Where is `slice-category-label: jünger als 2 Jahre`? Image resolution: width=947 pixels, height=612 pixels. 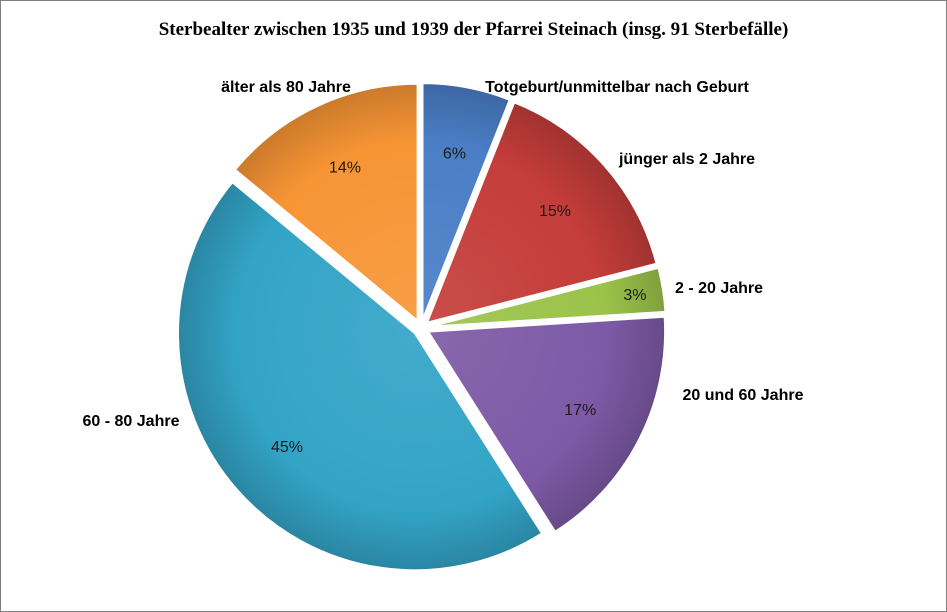 slice-category-label: jünger als 2 Jahre is located at coordinates (686, 159).